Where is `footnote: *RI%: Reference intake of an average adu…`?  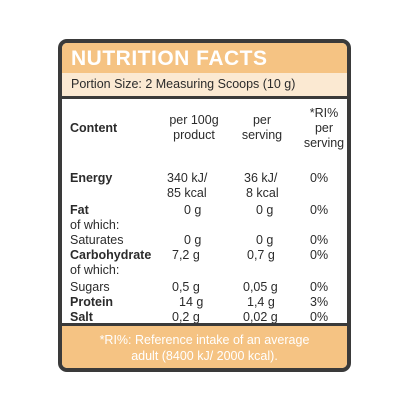 footnote: *RI%: Reference intake of an average adu… is located at coordinates (204, 345).